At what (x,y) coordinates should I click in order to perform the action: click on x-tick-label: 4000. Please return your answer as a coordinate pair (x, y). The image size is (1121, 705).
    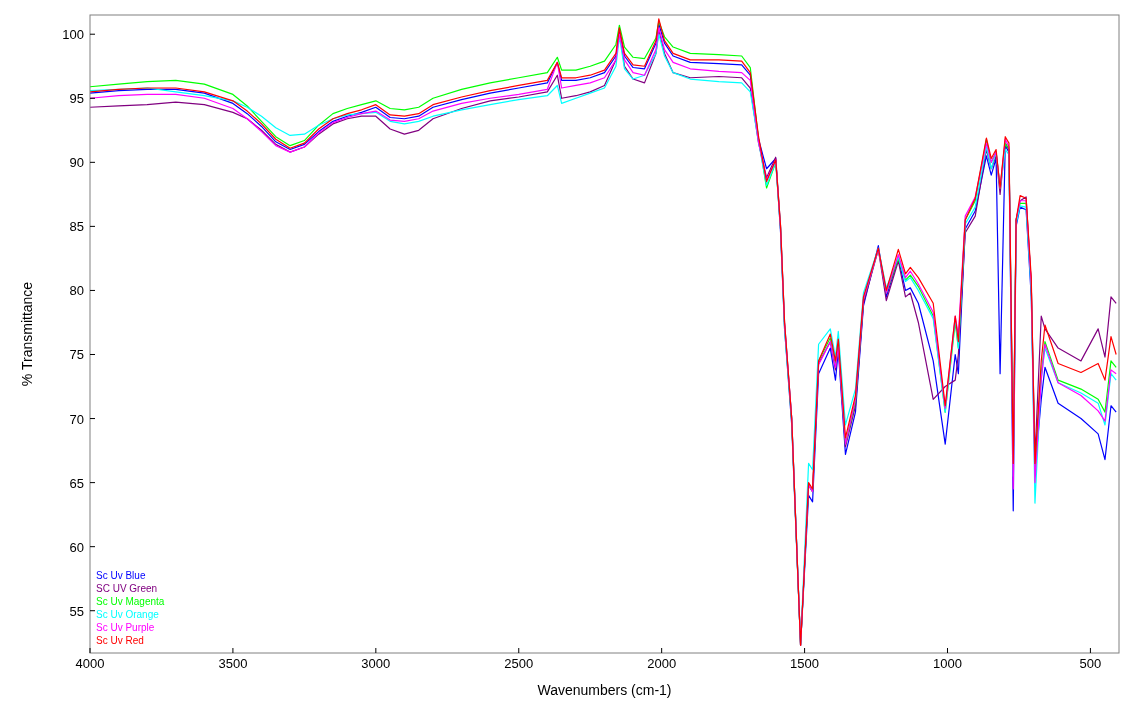
    Looking at the image, I should click on (90, 663).